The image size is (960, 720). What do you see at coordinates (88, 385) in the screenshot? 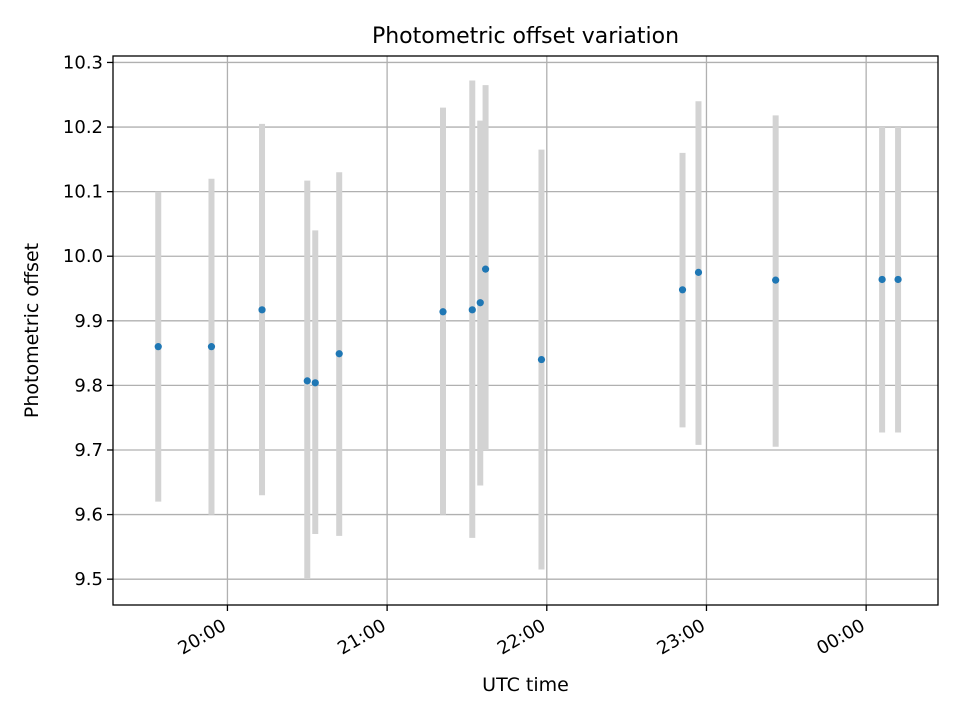
I see `y-tick-label: 9.8` at bounding box center [88, 385].